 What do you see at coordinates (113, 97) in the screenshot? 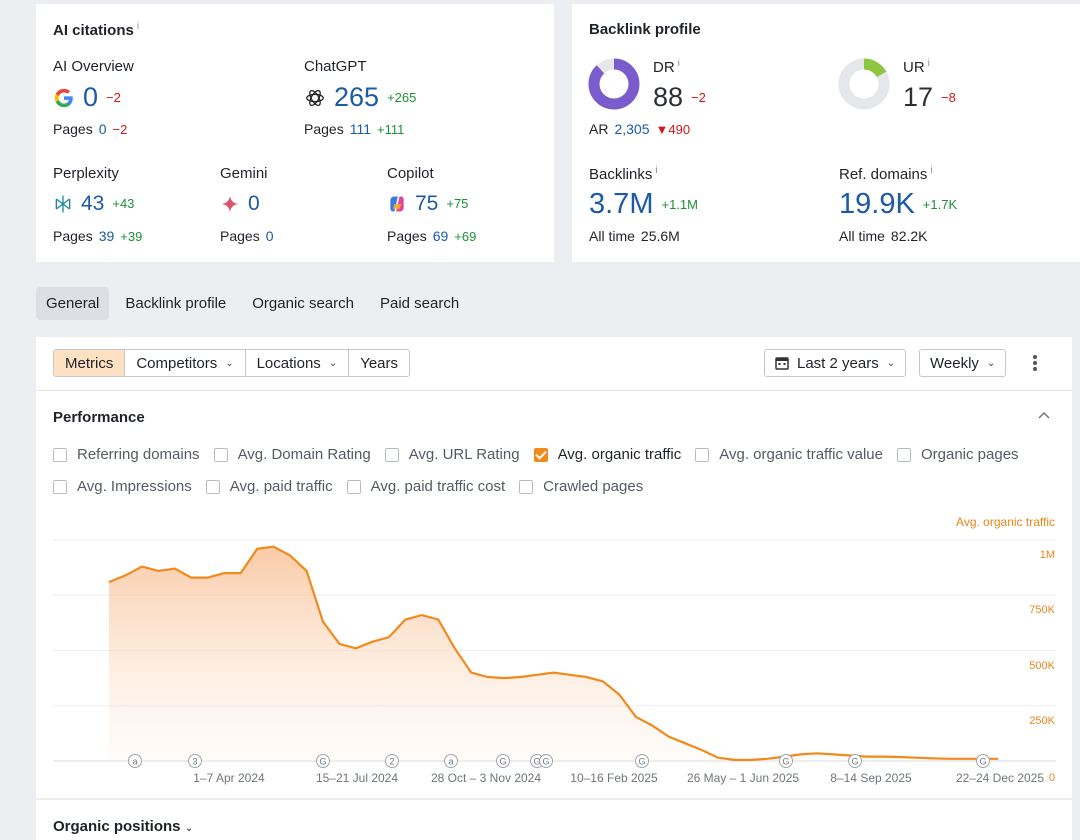
I see `ai-overview-delta: −2` at bounding box center [113, 97].